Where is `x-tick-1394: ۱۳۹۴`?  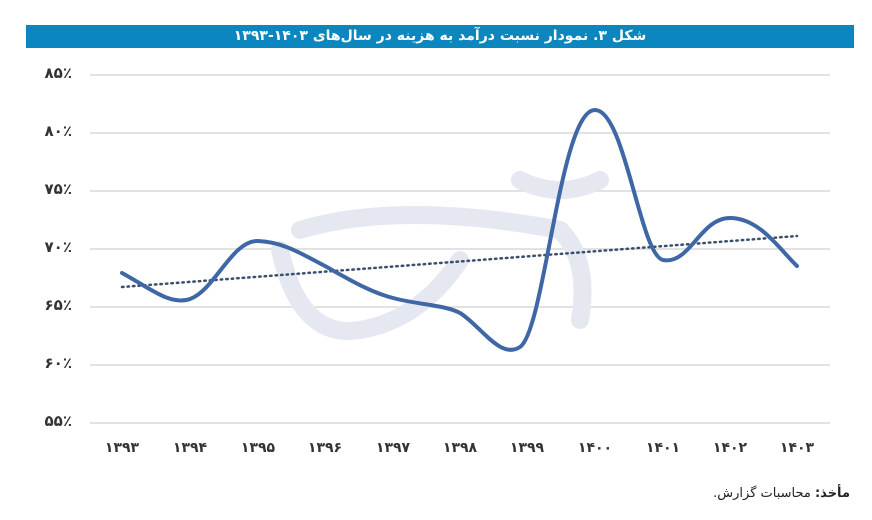
x-tick-1394: ۱۳۹۴ is located at coordinates (190, 448).